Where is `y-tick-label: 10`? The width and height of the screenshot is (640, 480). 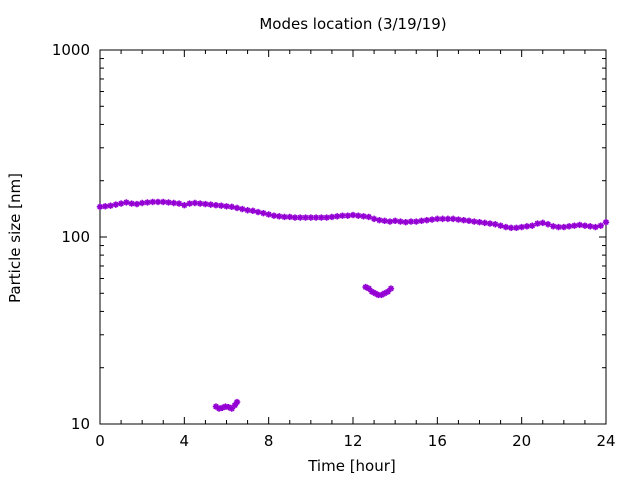 y-tick-label: 10 is located at coordinates (80, 424).